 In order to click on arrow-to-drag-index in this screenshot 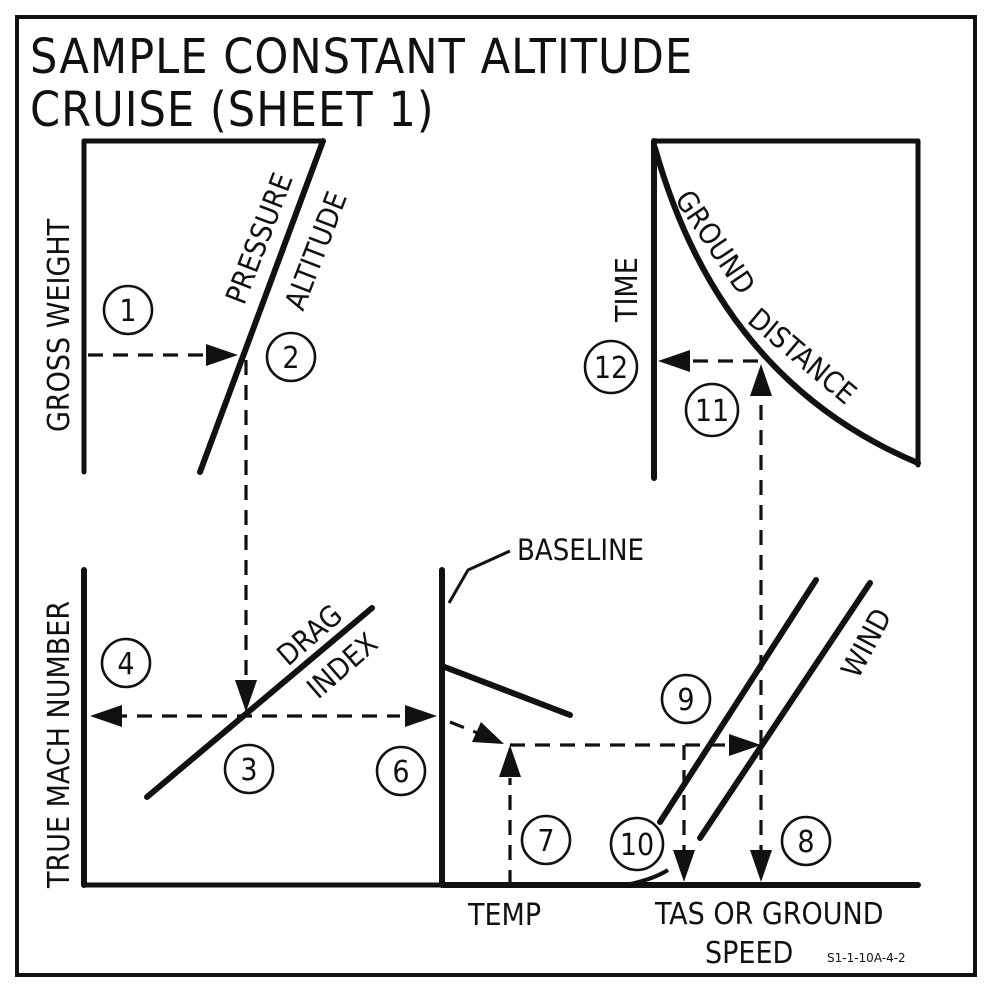, I will do `click(246, 696)`.